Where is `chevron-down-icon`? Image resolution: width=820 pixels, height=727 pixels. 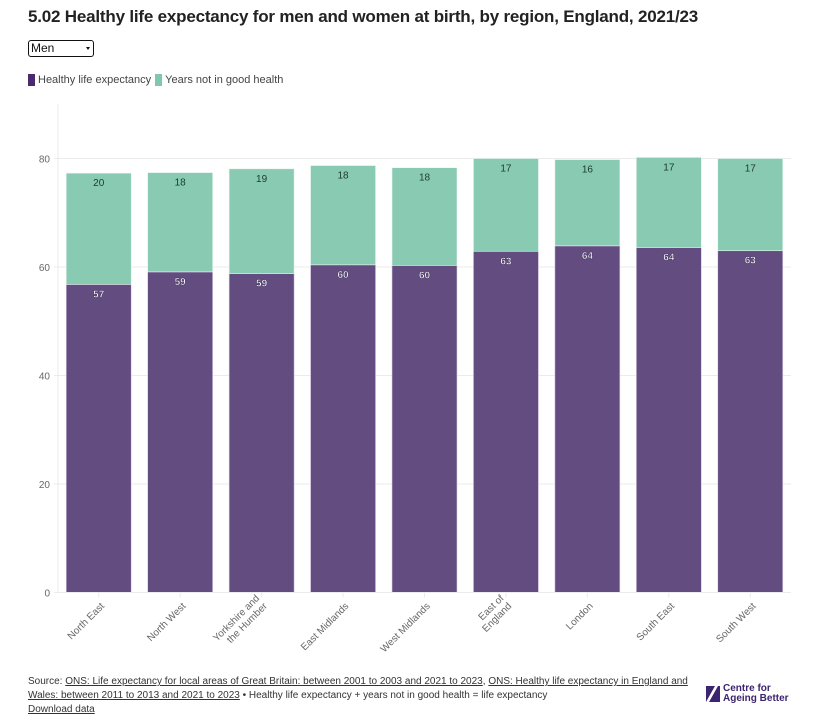 chevron-down-icon is located at coordinates (88, 48).